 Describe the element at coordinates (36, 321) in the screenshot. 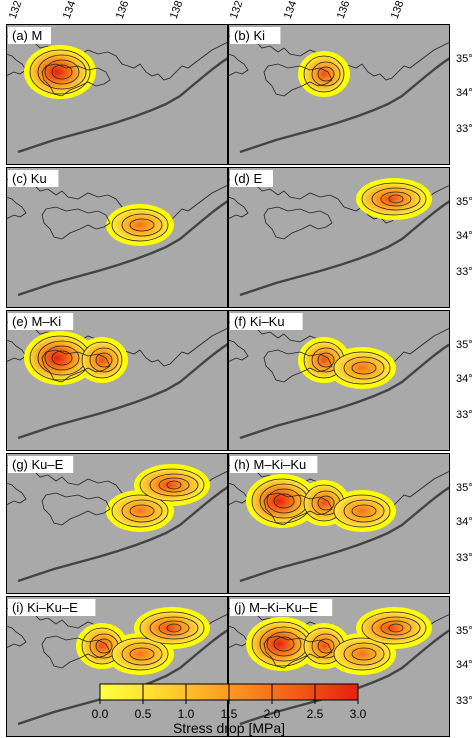

I see `panel-label: (e) M–Ki` at that location.